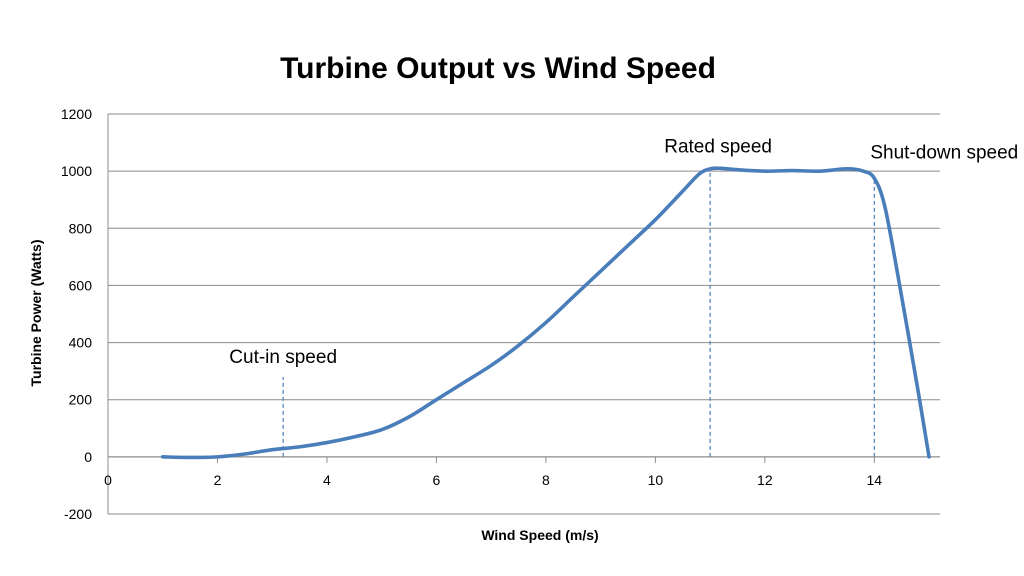 The height and width of the screenshot is (576, 1024). What do you see at coordinates (498, 68) in the screenshot?
I see `chart-title: Turbine Output vs Wind Speed` at bounding box center [498, 68].